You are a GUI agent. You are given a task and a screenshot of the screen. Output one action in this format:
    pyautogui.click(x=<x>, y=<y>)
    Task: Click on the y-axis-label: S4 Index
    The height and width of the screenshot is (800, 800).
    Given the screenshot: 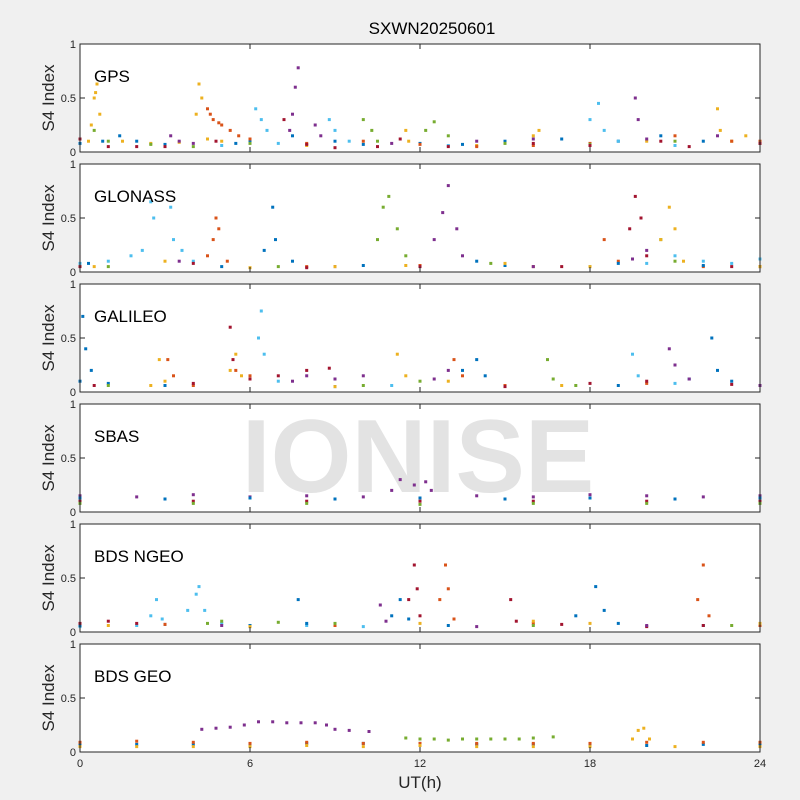 What is the action you would take?
    pyautogui.click(x=48, y=338)
    